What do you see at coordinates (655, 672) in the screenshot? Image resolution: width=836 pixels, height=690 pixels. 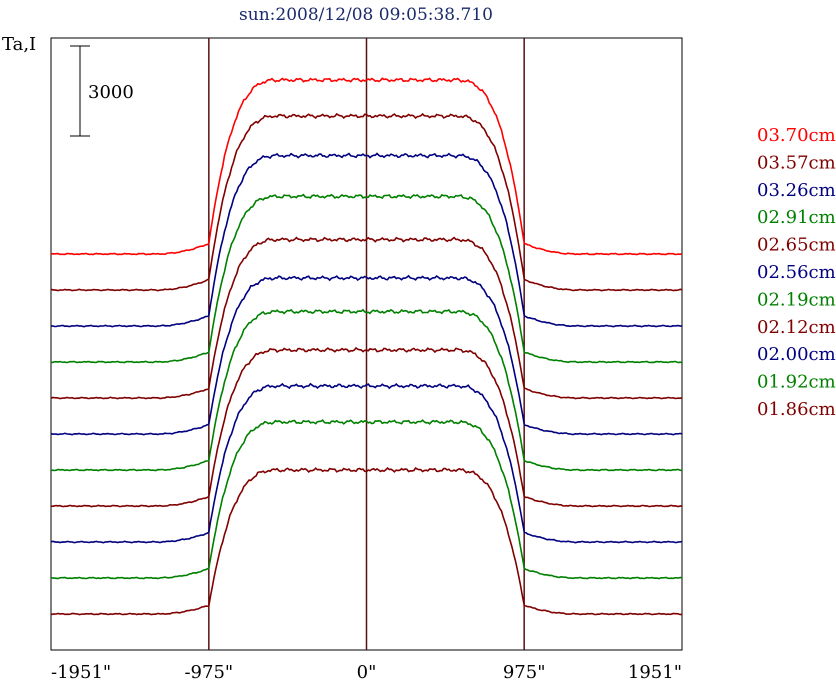 I see `x-tick-label: 1951"` at bounding box center [655, 672].